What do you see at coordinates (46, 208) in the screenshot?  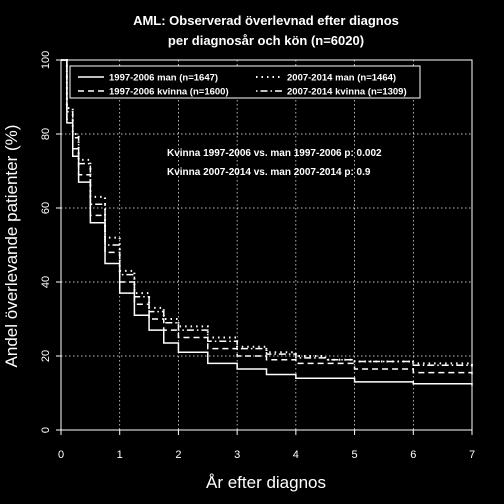 I see `y-tick-label: 60` at bounding box center [46, 208].